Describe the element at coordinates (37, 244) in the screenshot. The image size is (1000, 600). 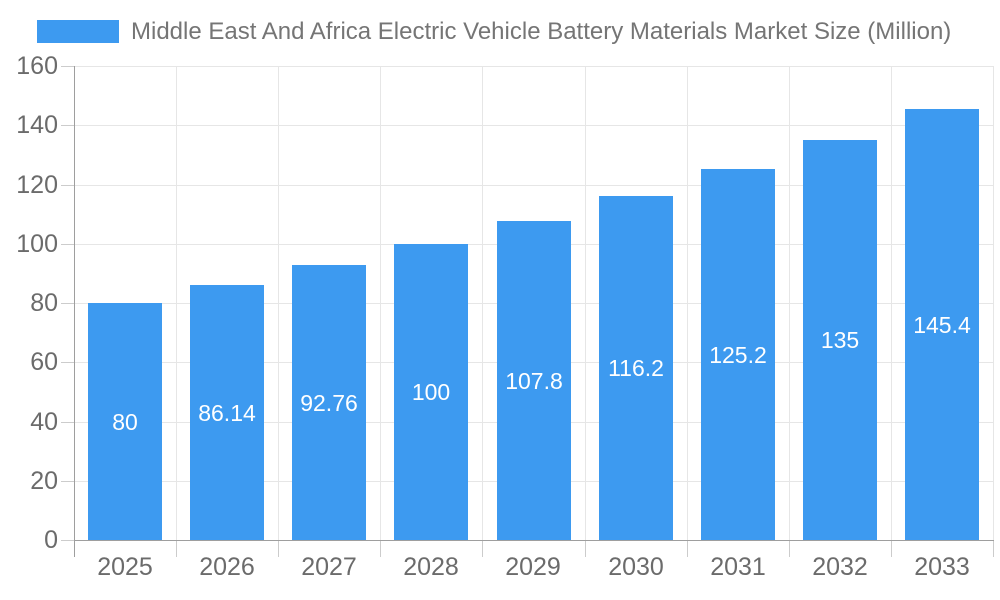
I see `y-axis-tick-label: 100` at that location.